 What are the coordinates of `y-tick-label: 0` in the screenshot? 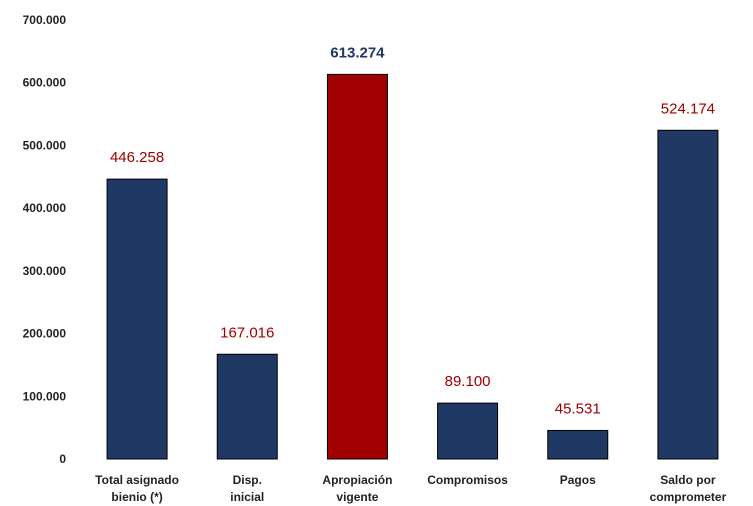 It's located at (62, 459).